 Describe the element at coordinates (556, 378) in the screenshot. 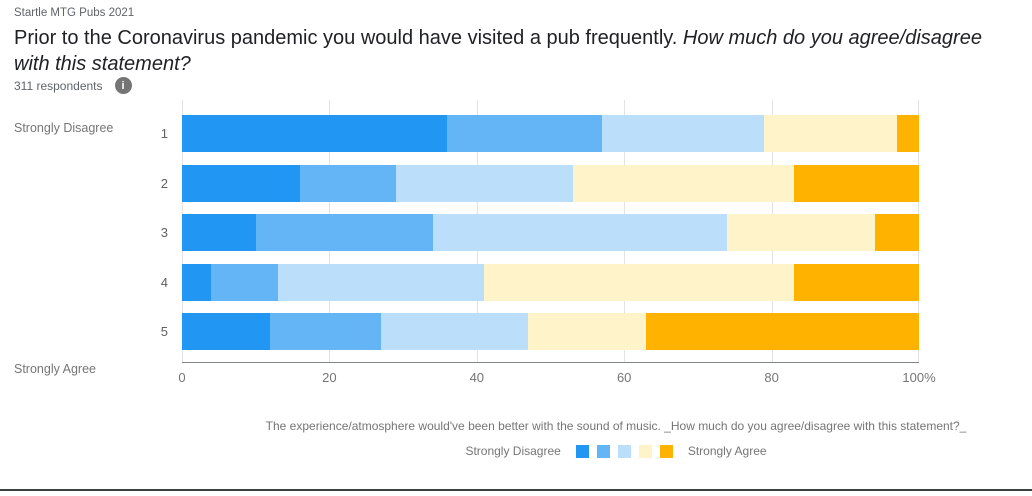

I see `x-axis-tick-labels: 0 20 40 60 80 100%` at that location.